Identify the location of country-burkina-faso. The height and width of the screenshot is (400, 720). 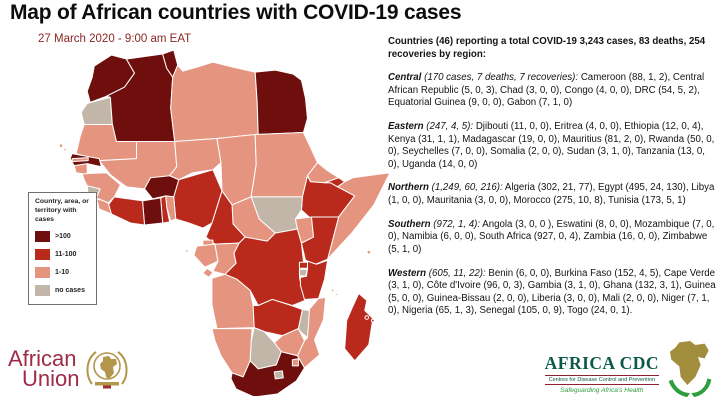
(162, 187).